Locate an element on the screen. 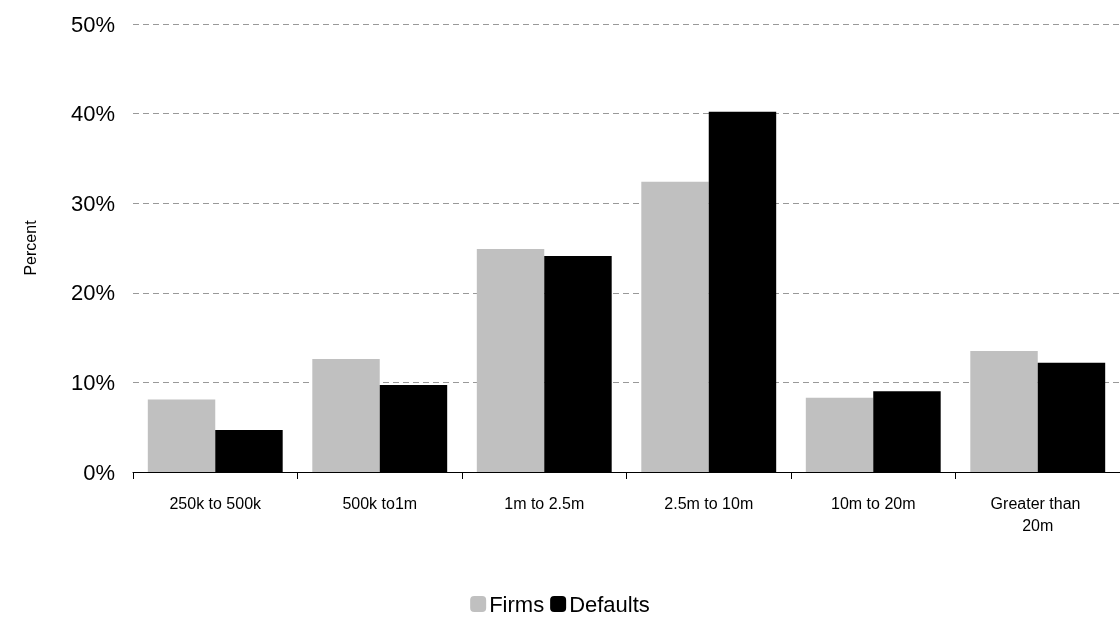 This screenshot has width=1120, height=638. x-tick-label: 2.5m to 10m is located at coordinates (709, 503).